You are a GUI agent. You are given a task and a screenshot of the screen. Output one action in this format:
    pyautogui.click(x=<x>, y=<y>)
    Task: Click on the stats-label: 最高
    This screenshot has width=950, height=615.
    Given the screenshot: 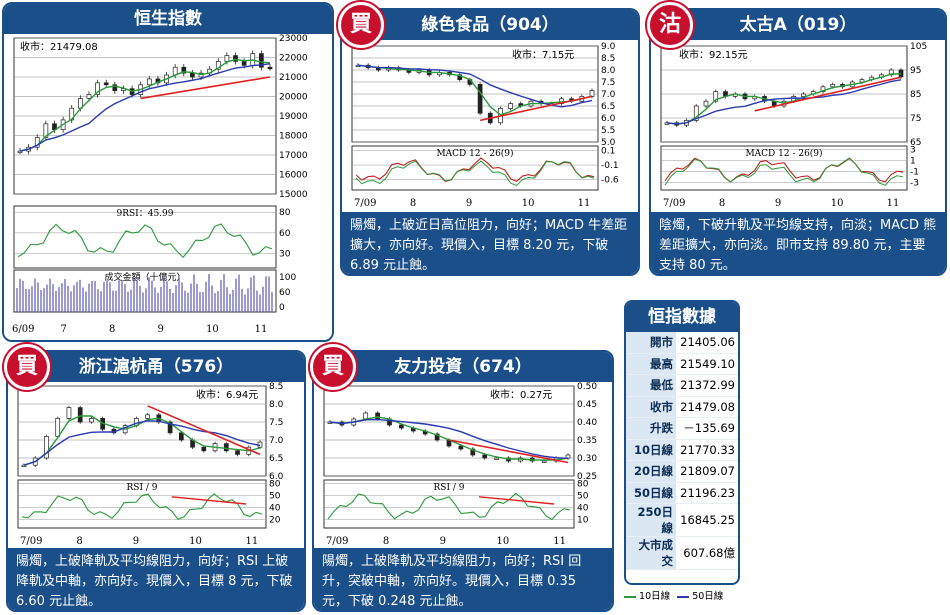 What is the action you would take?
    pyautogui.click(x=651, y=364)
    